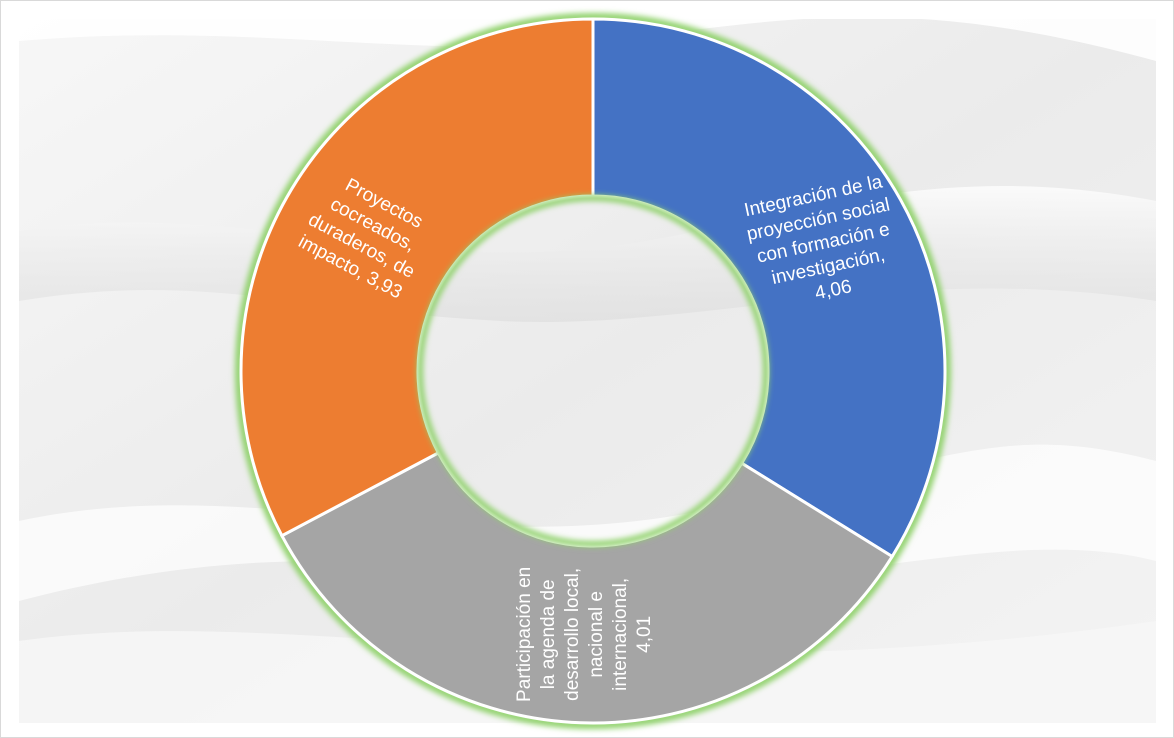 Image resolution: width=1174 pixels, height=738 pixels. I want to click on inner-glow-ring, so click(593, 371).